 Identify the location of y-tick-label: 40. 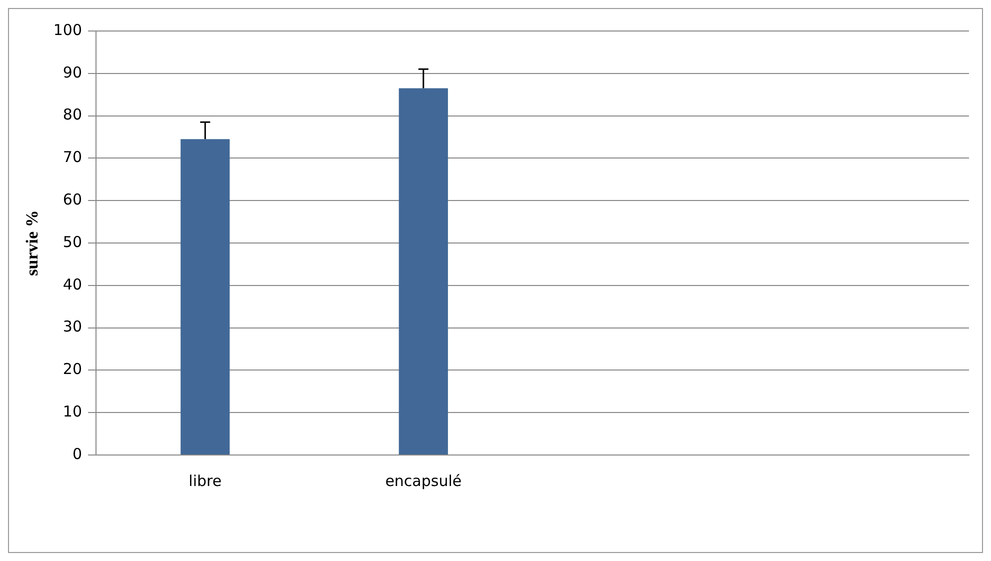
(72, 284).